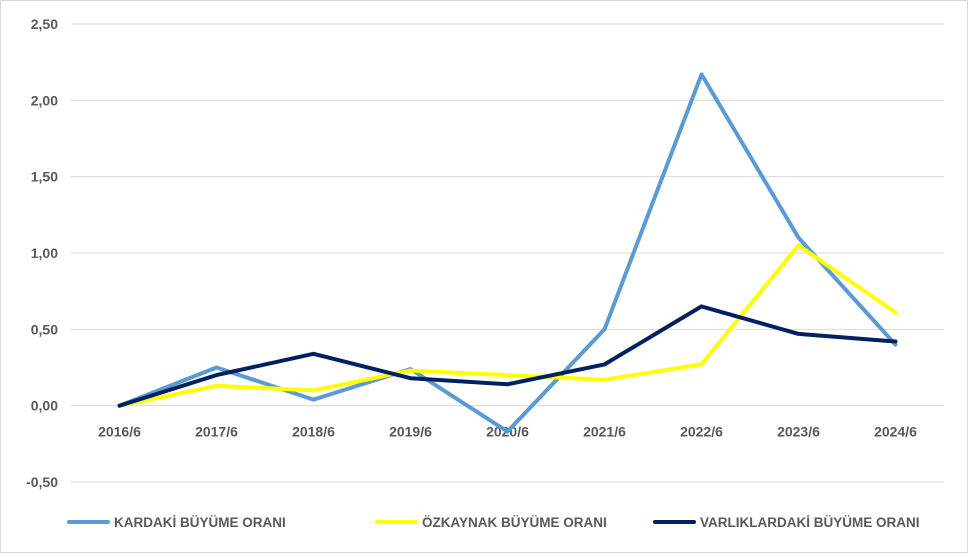 This screenshot has height=557, width=968. What do you see at coordinates (313, 432) in the screenshot?
I see `x-tick-label: 2018/6` at bounding box center [313, 432].